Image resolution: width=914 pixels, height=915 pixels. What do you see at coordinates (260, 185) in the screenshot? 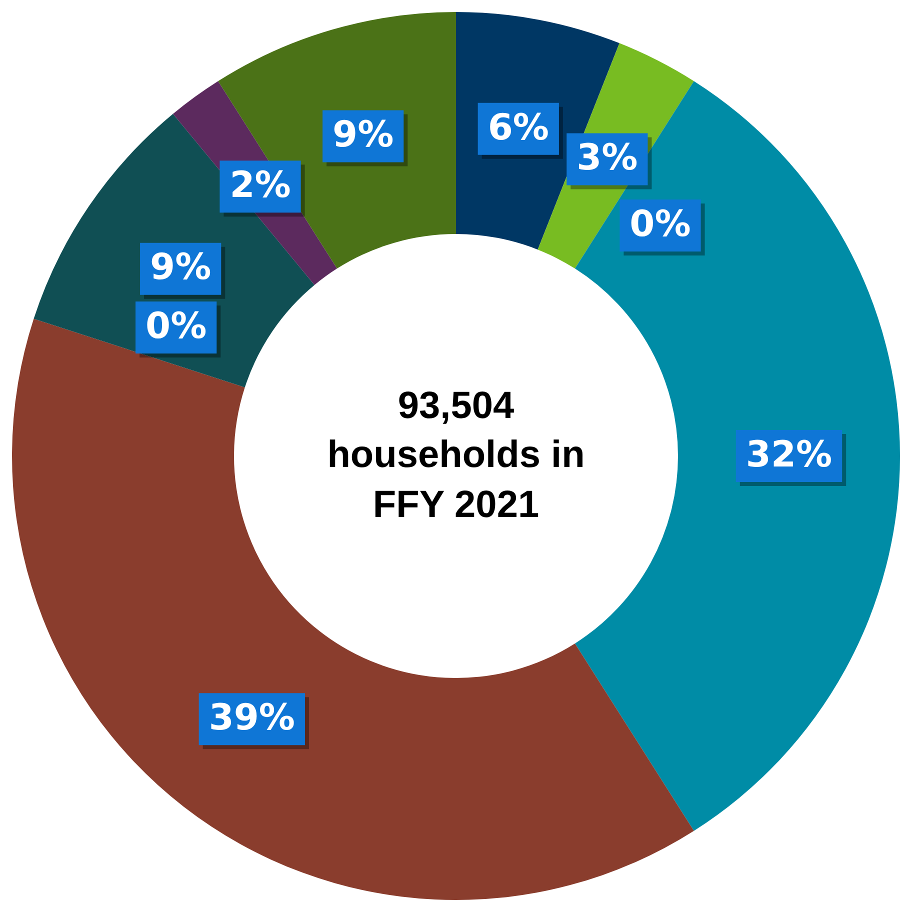
I see `data-label: 2%` at bounding box center [260, 185].